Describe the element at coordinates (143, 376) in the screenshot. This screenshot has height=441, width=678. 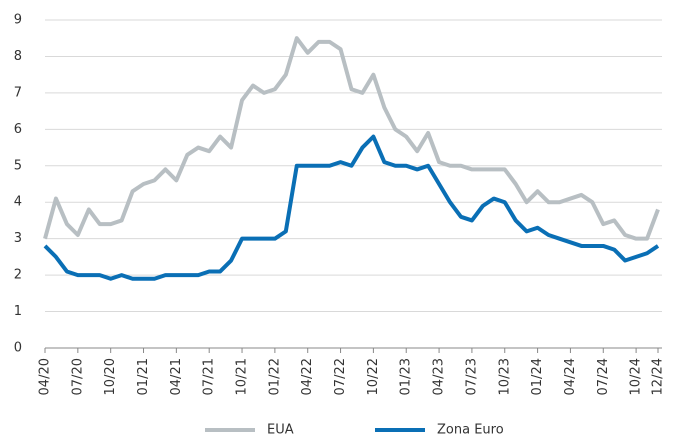
I see `x-tick-label: 01/21` at that location.